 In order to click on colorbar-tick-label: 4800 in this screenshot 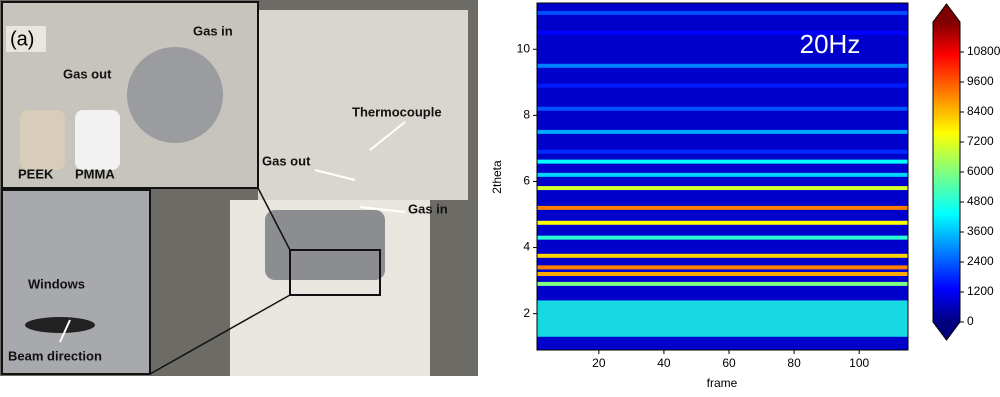, I will do `click(980, 201)`.